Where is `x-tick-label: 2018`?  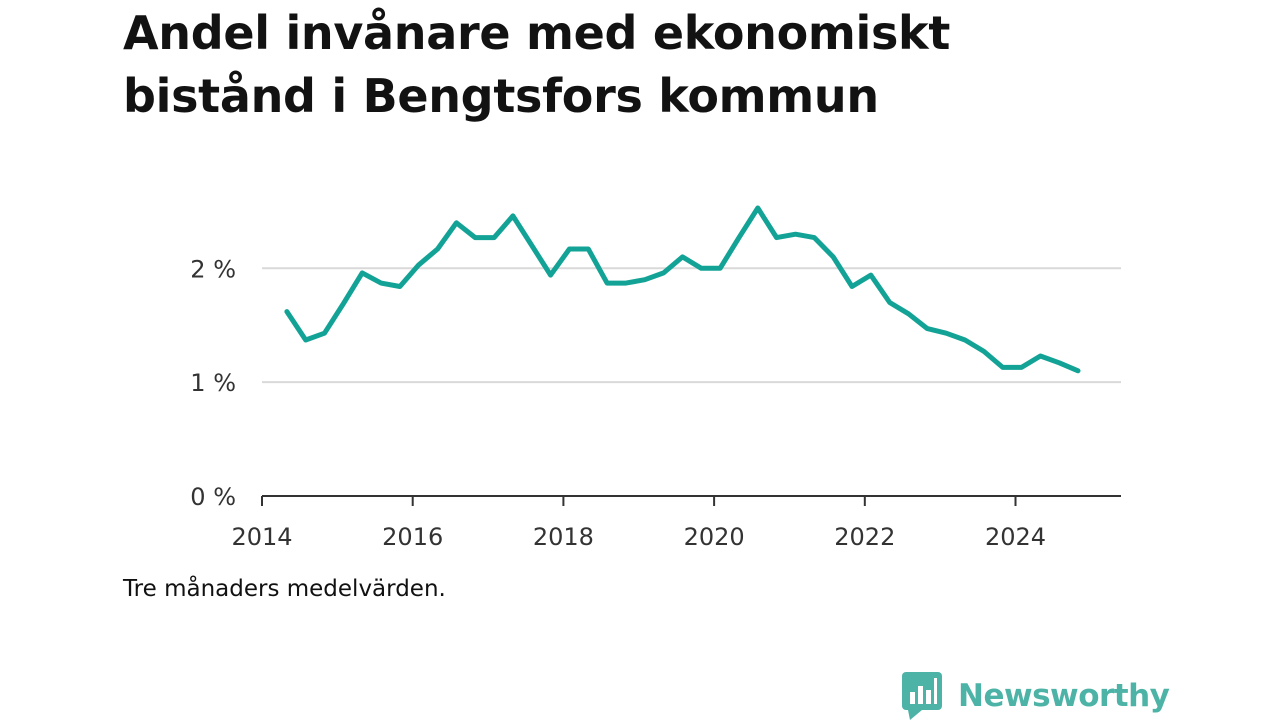 x-tick-label: 2018 is located at coordinates (563, 537).